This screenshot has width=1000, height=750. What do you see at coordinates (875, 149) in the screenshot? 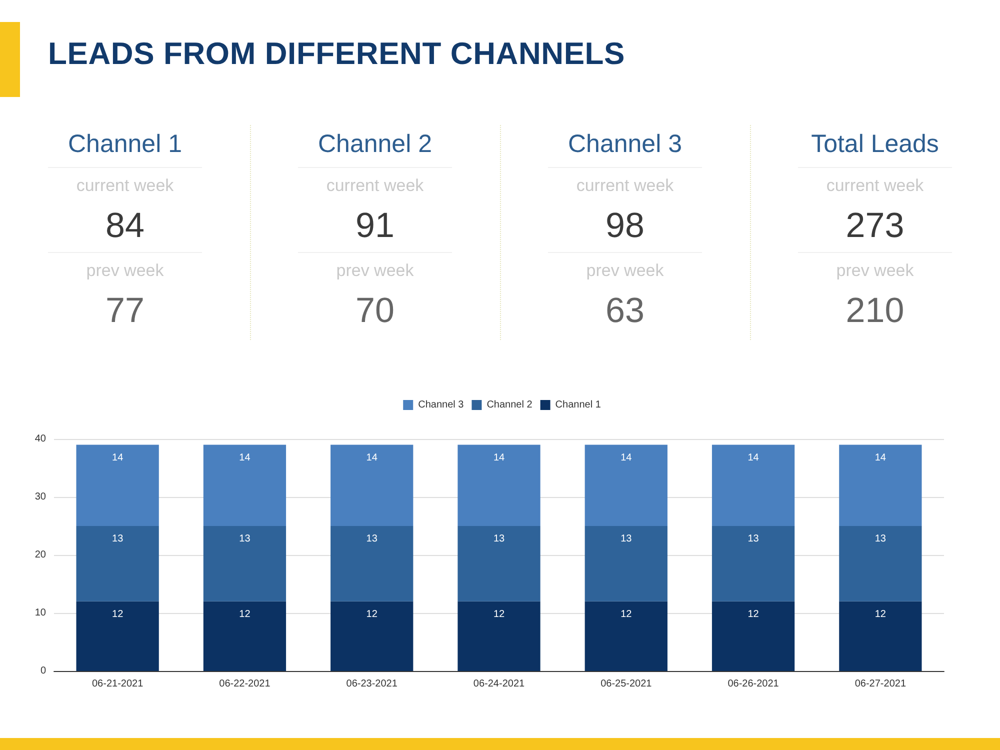
I see `category-label: Total Leads` at bounding box center [875, 149].